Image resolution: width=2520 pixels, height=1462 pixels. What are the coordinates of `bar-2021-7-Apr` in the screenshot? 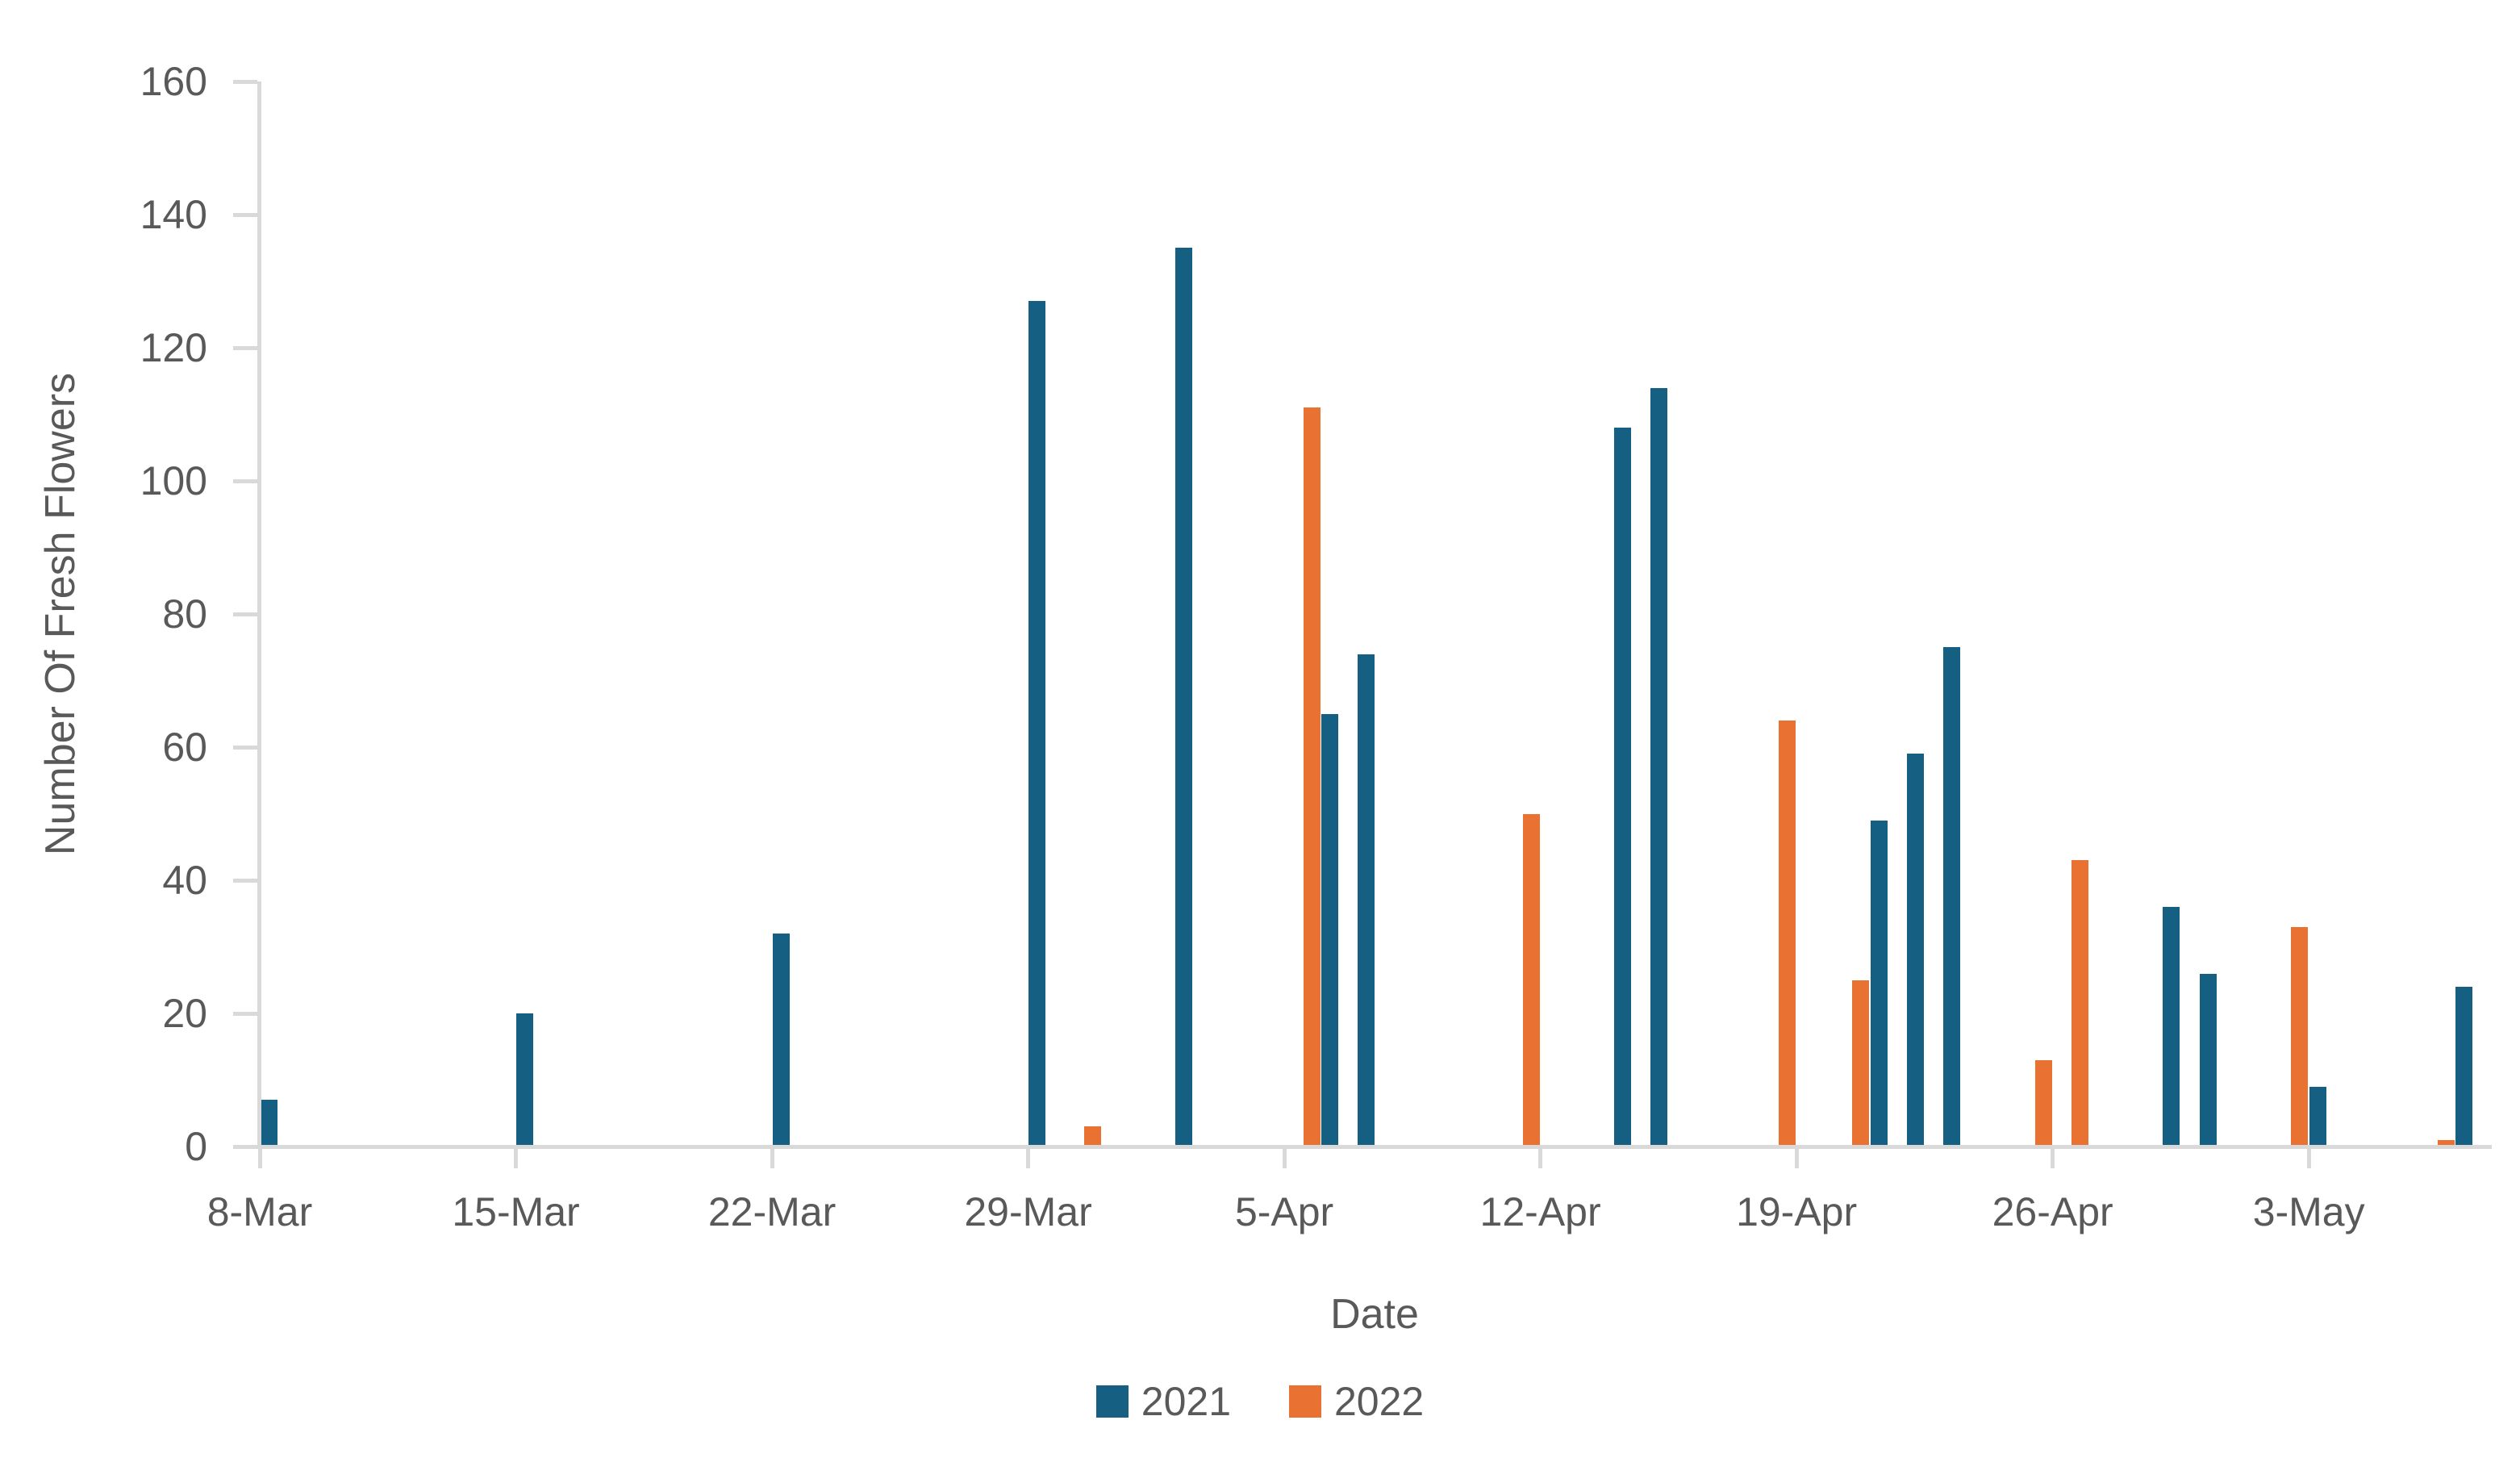 It's located at (1366, 900).